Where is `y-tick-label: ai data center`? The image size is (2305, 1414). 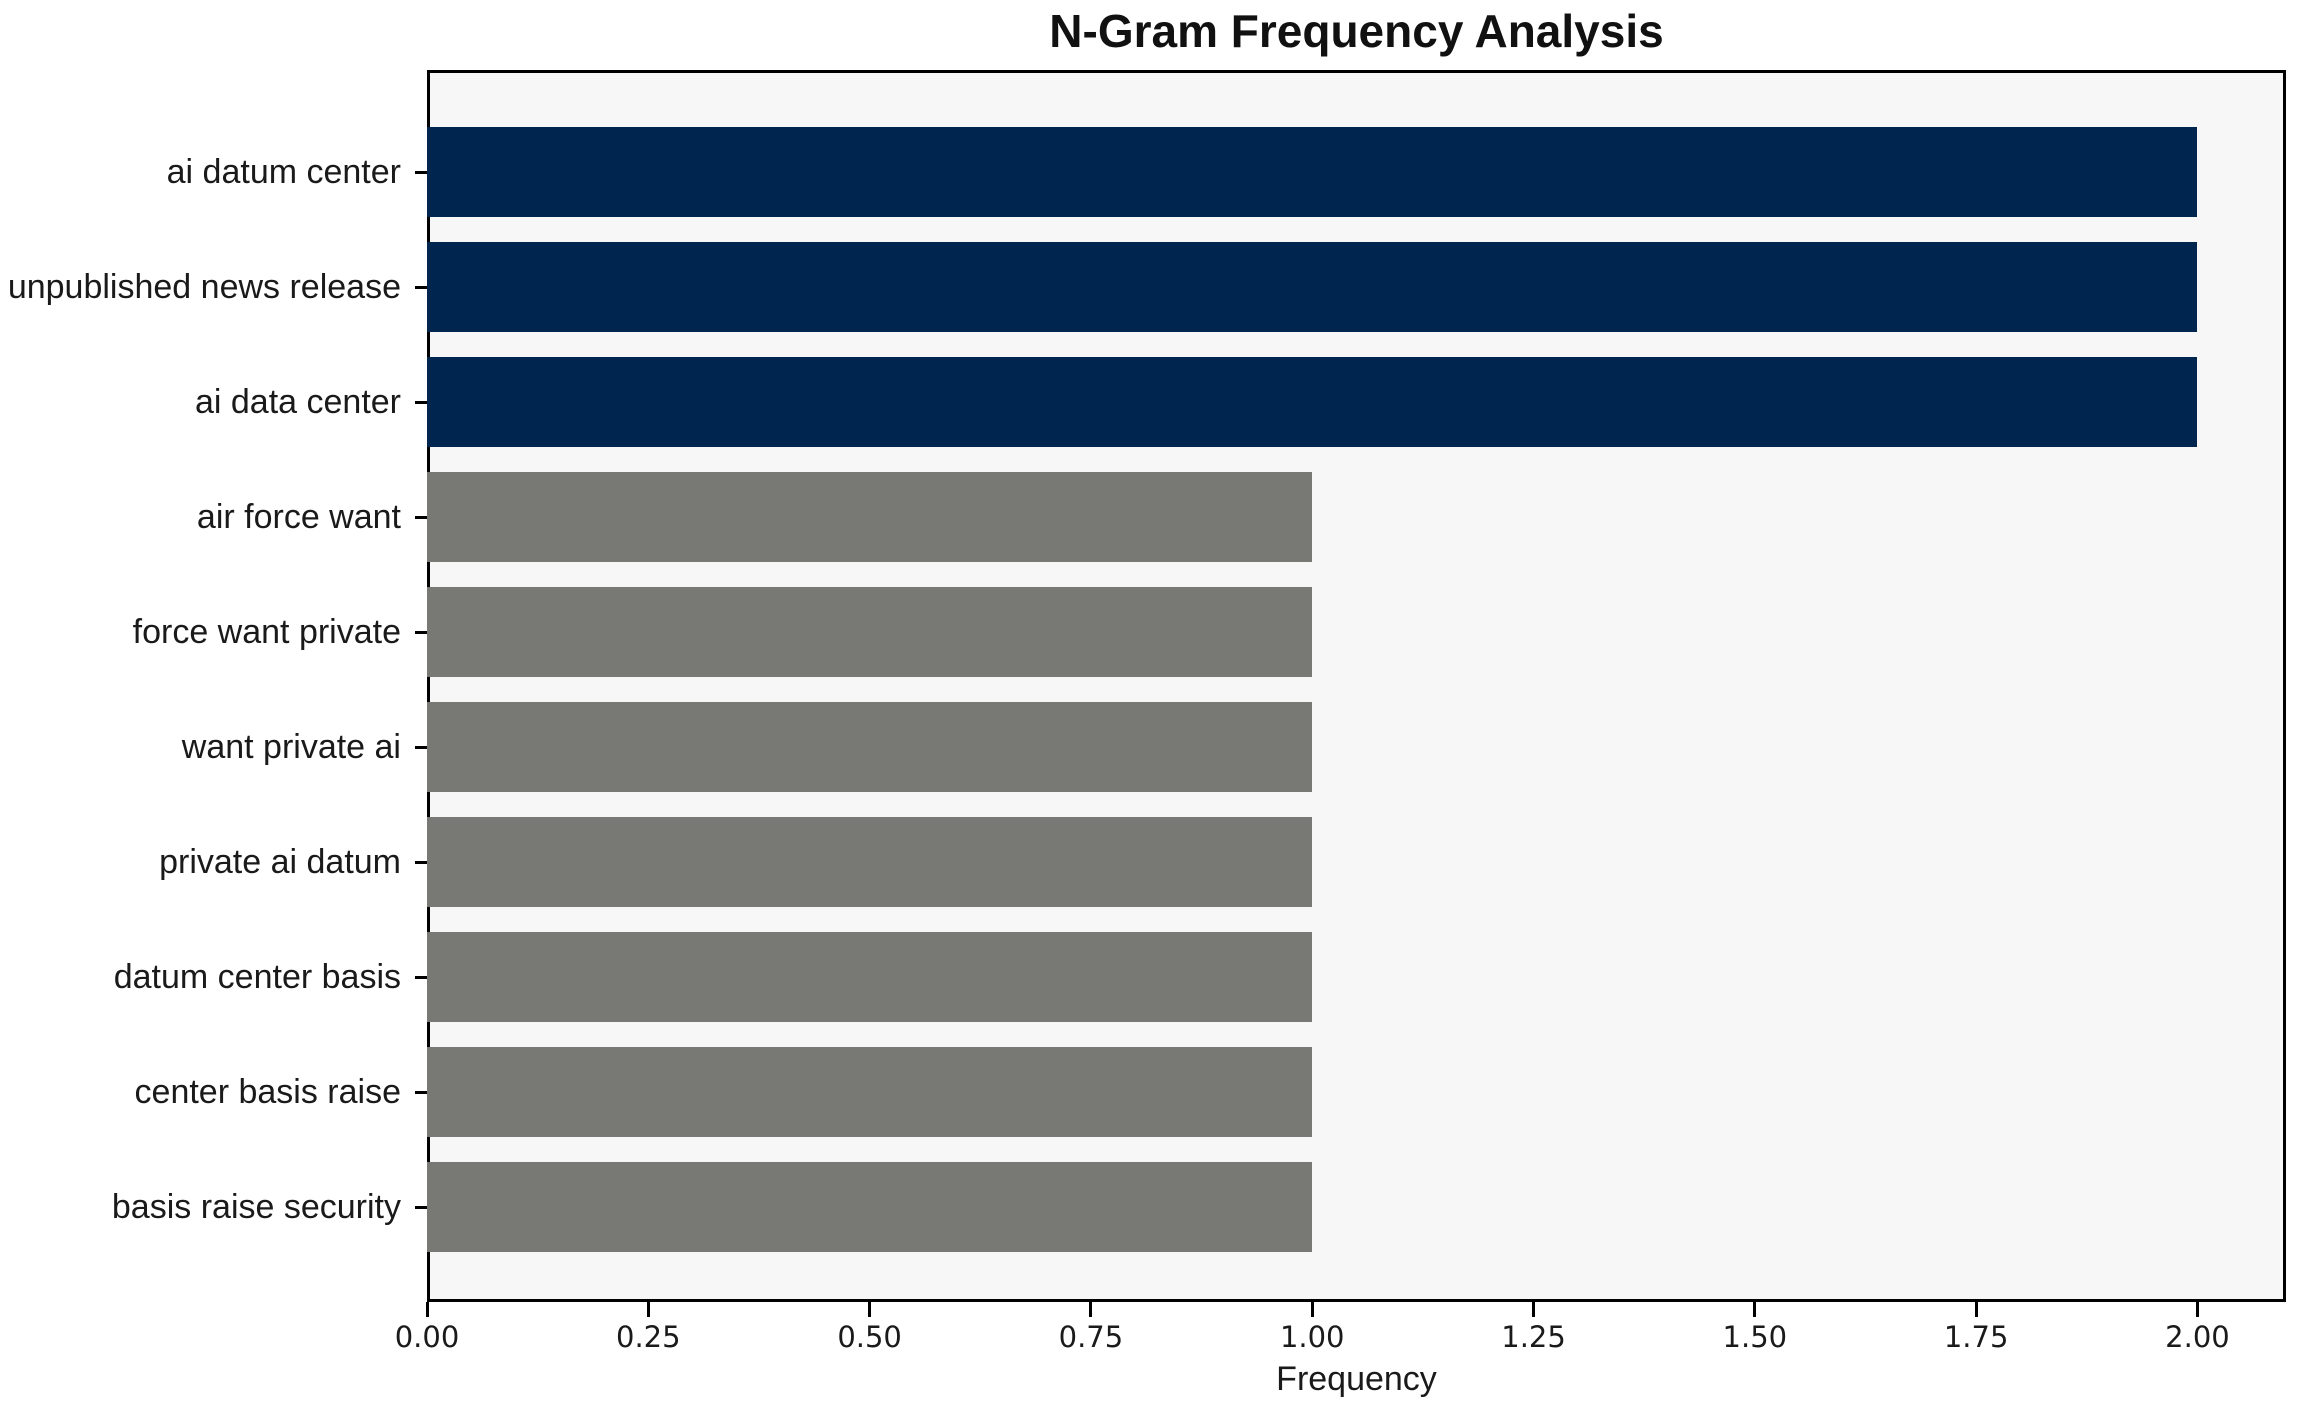
y-tick-label: ai data center is located at coordinates (297, 401).